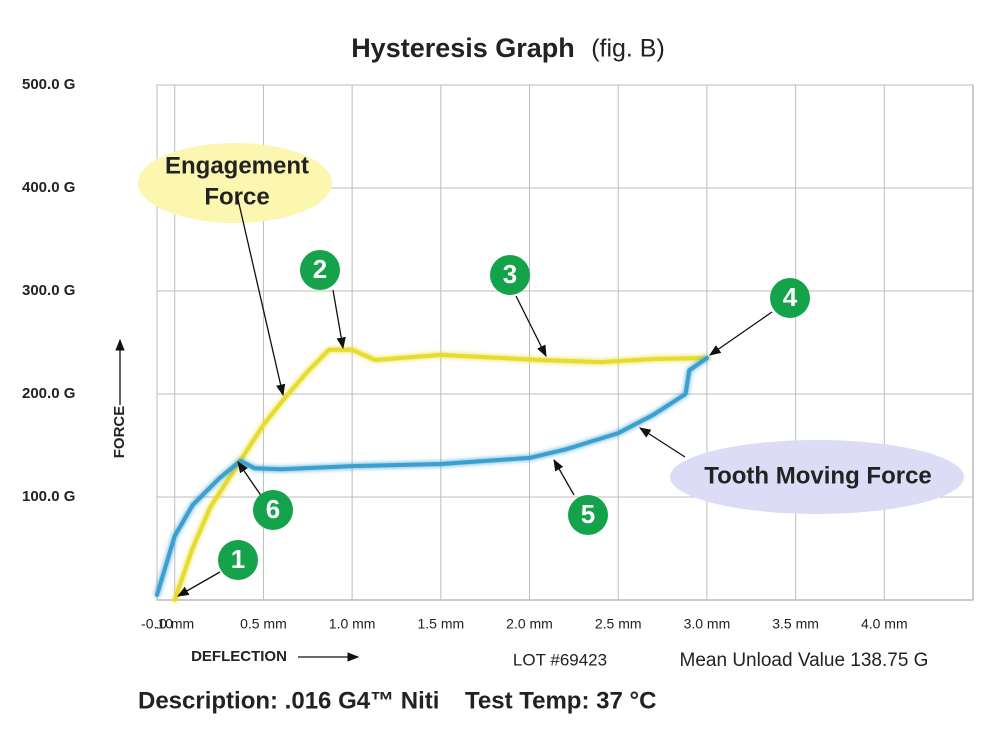 This screenshot has height=750, width=1000. Describe the element at coordinates (239, 656) in the screenshot. I see `x-axis-label: DEFLECTION` at that location.